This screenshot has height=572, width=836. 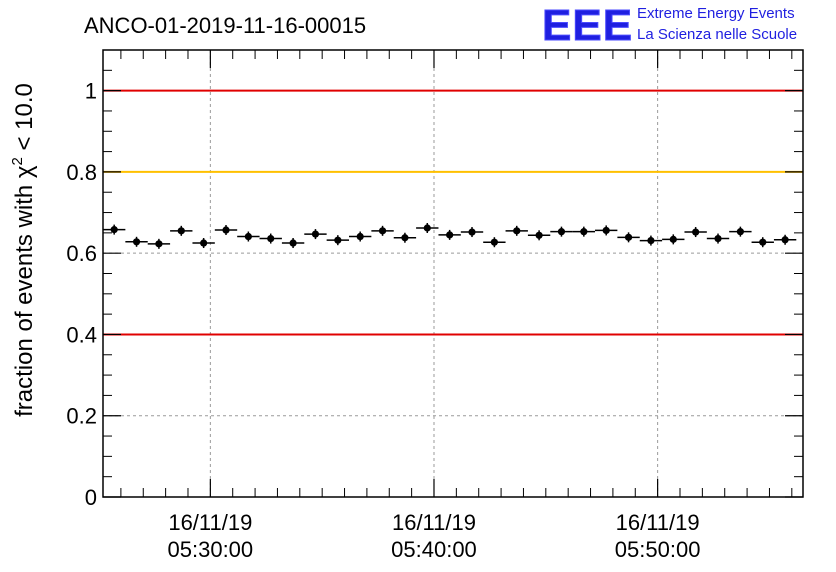 What do you see at coordinates (81, 253) in the screenshot?
I see `y-tick-label: 0.6` at bounding box center [81, 253].